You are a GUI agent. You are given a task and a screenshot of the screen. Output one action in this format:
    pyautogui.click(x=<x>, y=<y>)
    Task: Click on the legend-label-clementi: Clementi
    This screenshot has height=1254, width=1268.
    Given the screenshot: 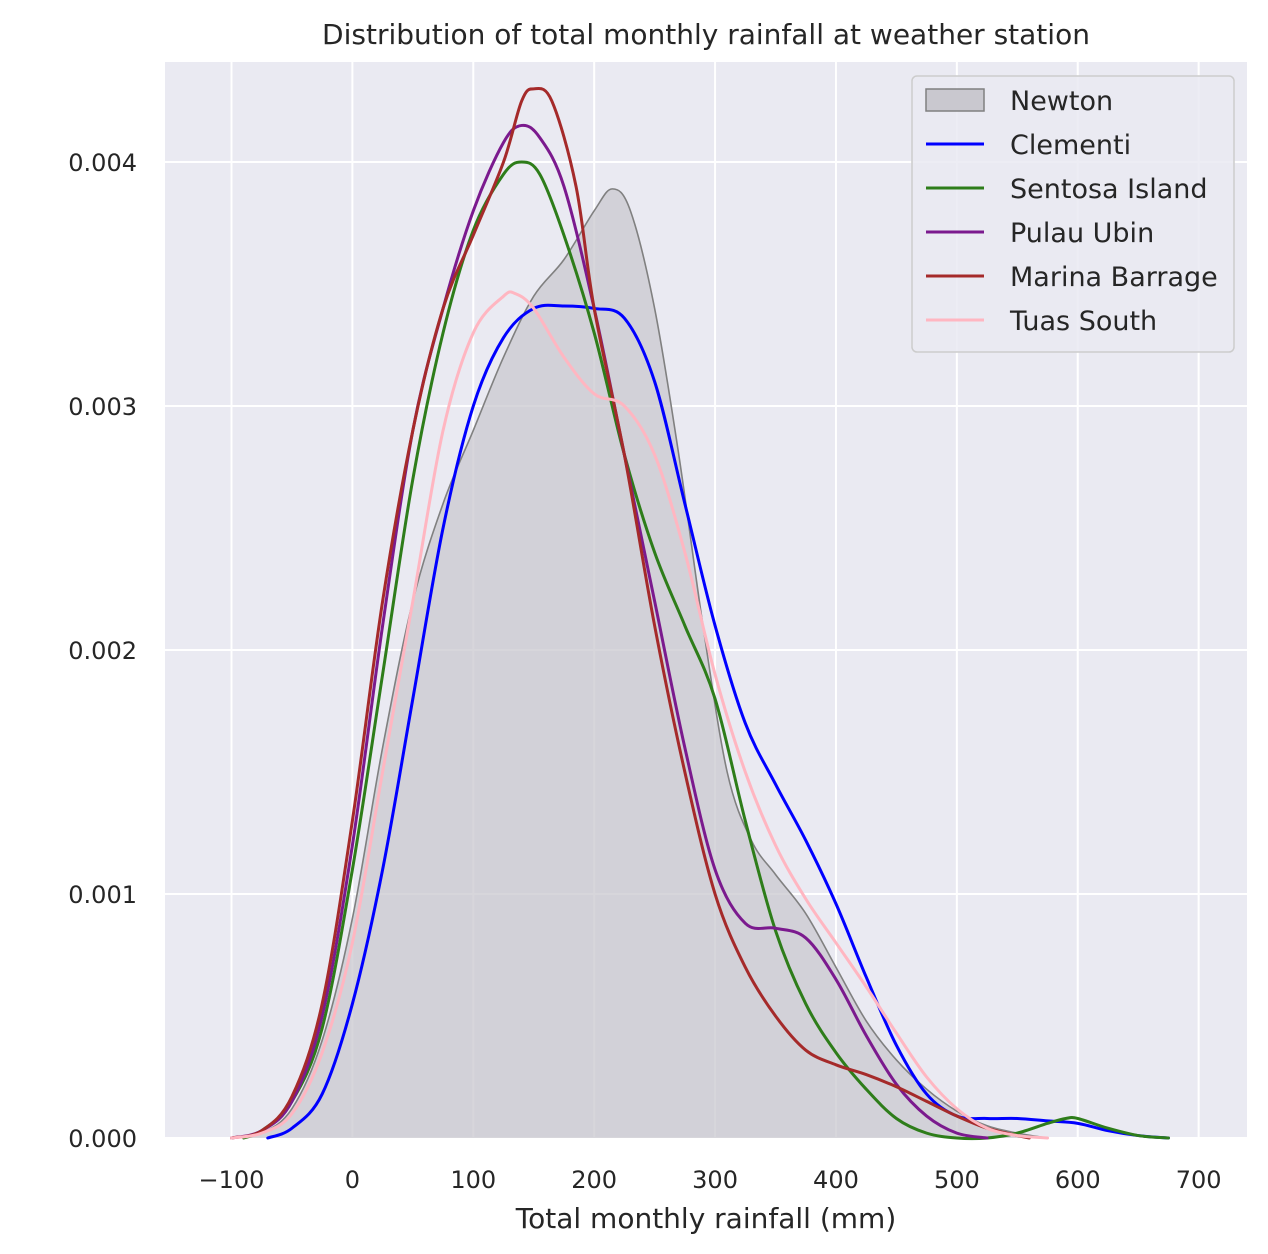 What is the action you would take?
    pyautogui.click(x=1070, y=145)
    